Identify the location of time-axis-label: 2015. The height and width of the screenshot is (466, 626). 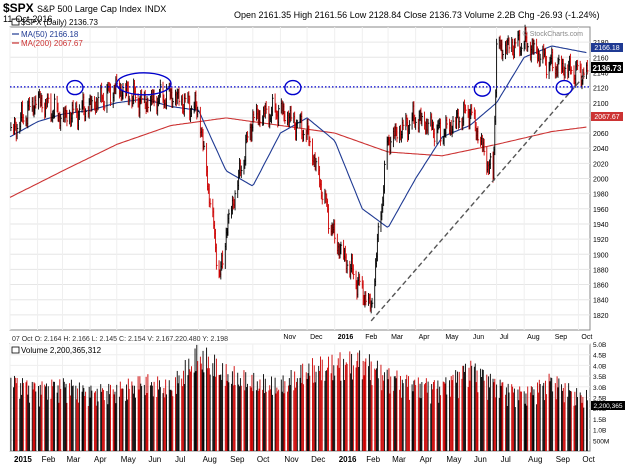
(23, 459).